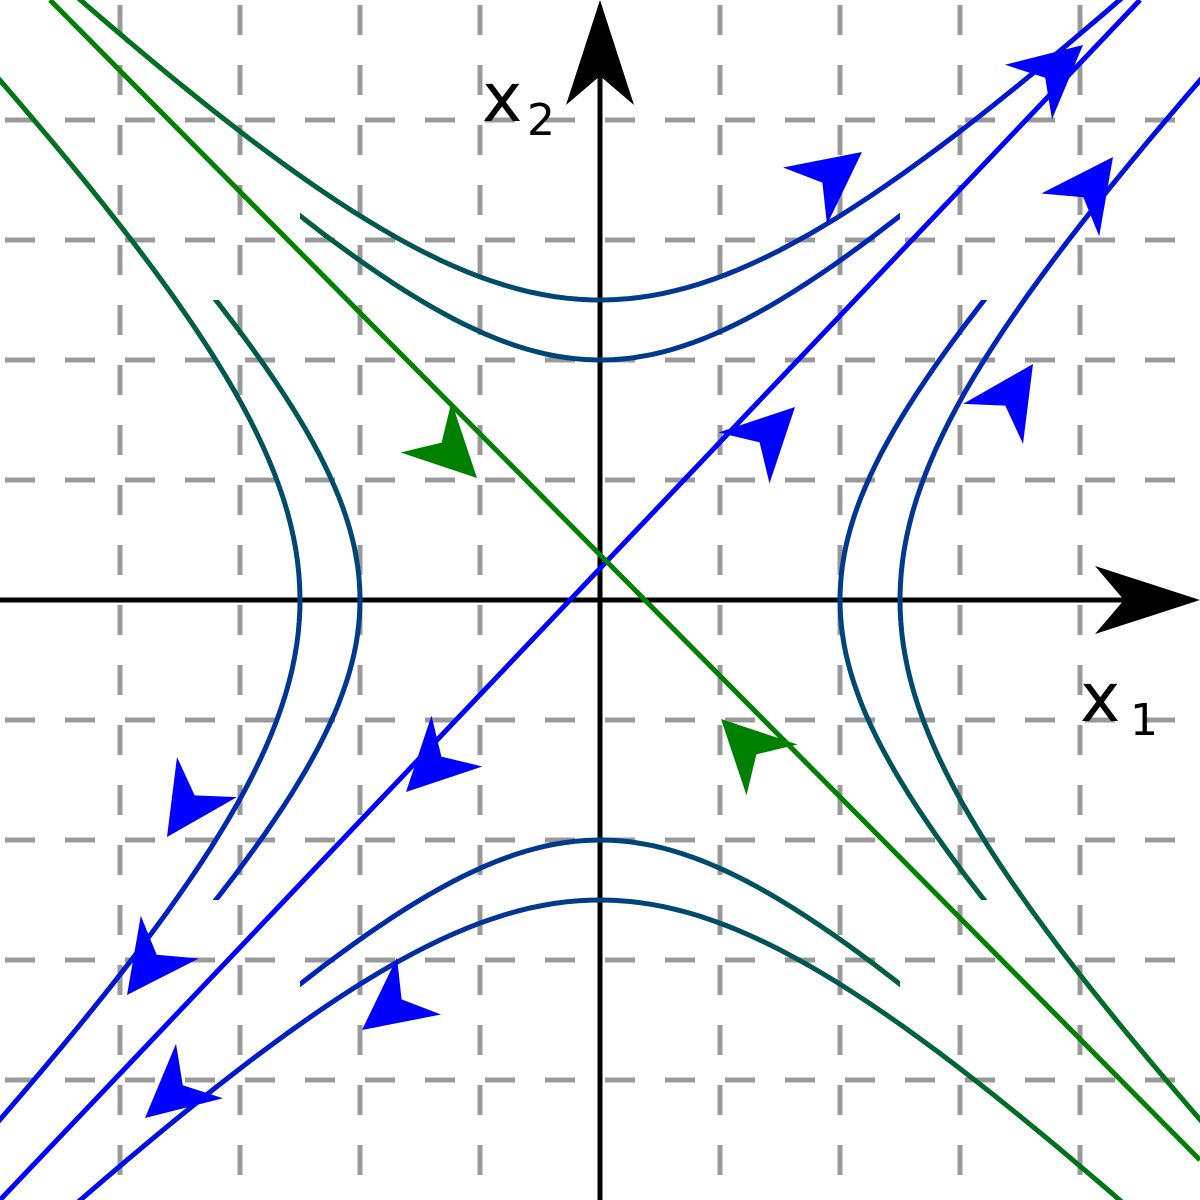 The height and width of the screenshot is (1200, 1200). I want to click on stable-arrow-lower, so click(759, 757).